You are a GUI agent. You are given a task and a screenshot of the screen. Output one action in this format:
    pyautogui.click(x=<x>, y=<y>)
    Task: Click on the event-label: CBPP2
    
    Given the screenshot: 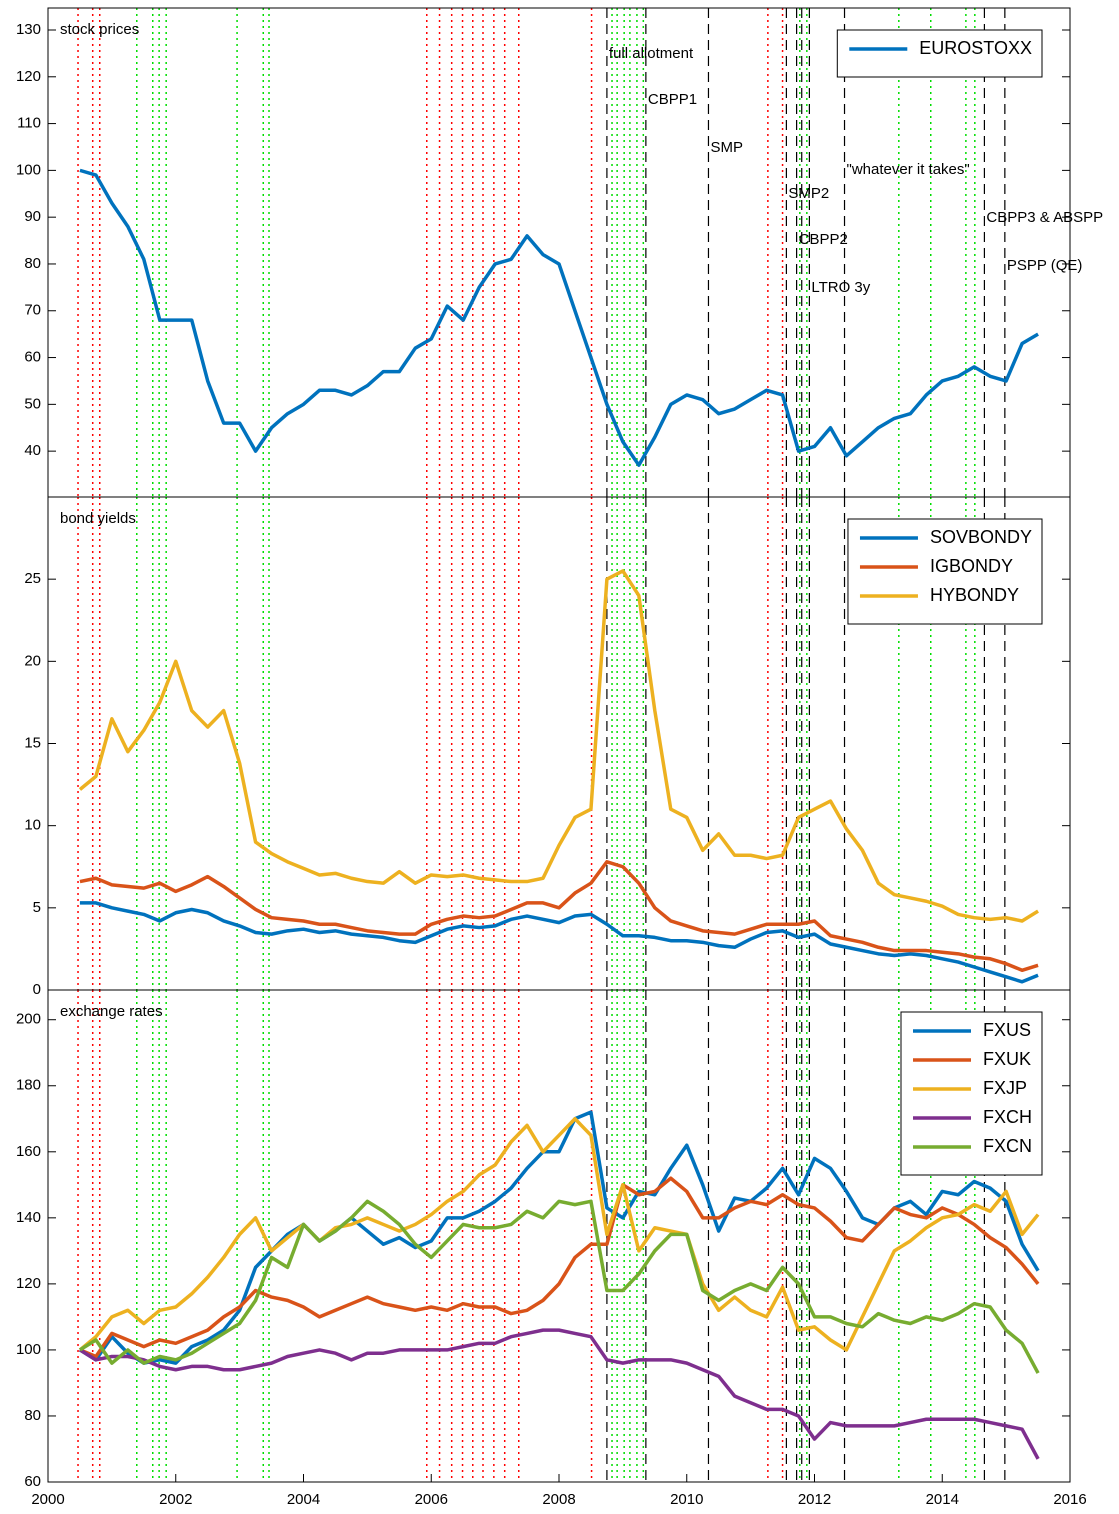 What is the action you would take?
    pyautogui.click(x=823, y=239)
    